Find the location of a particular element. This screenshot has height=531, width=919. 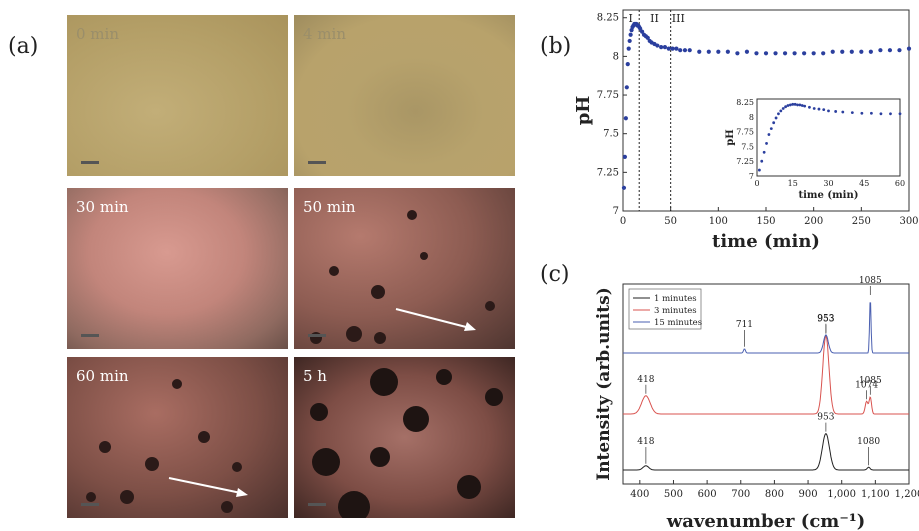

ph-plot-frame is located at coordinates (766, 110).